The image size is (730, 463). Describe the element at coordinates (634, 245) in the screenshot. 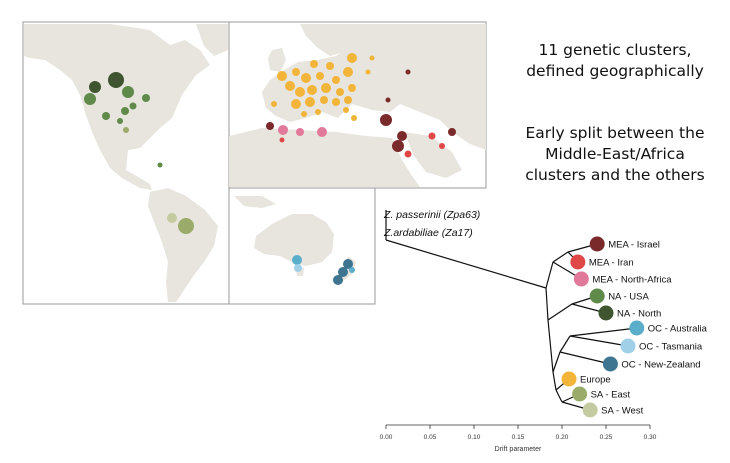

I see `cluster-label: MEA - Israel` at that location.